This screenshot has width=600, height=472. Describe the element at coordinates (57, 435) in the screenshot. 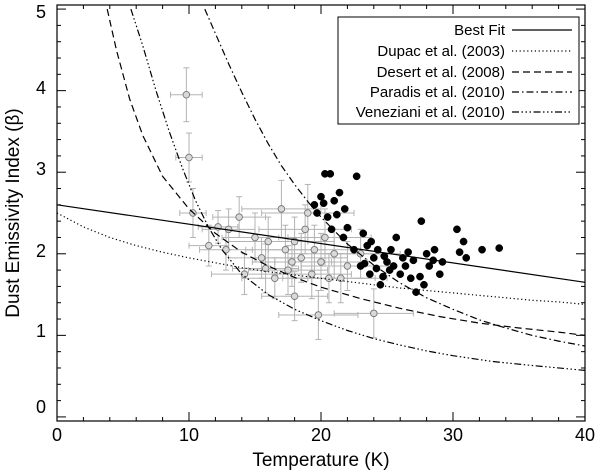

I see `x-tick-label: 0` at that location.